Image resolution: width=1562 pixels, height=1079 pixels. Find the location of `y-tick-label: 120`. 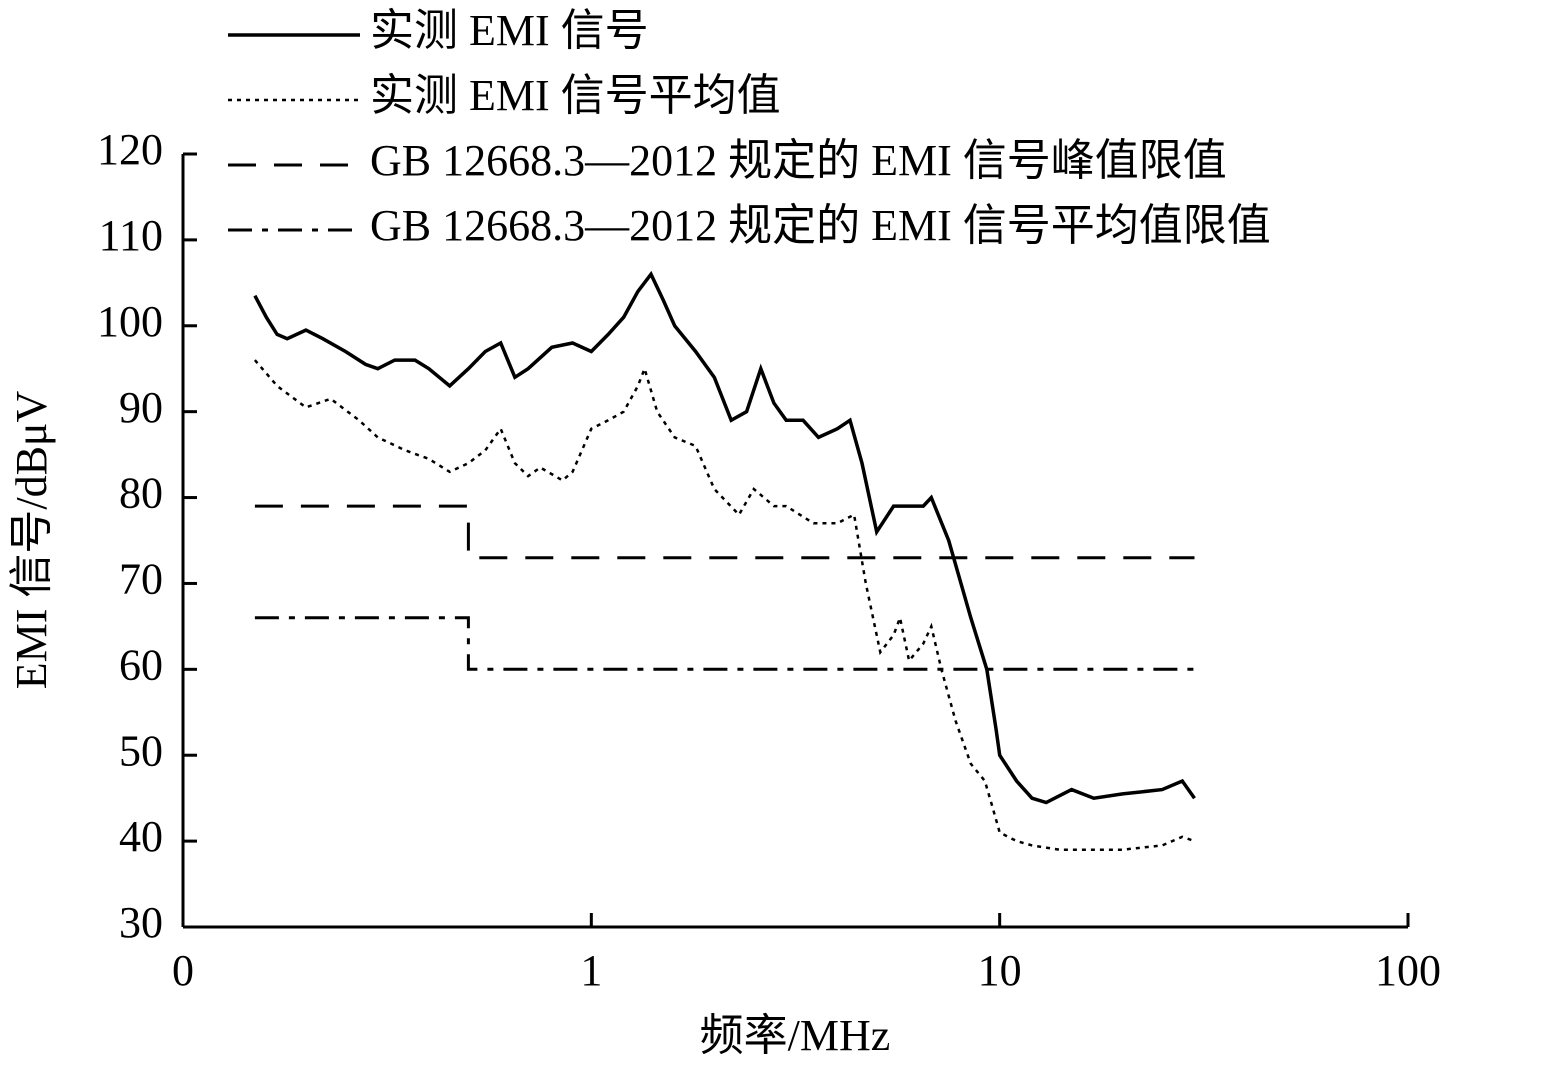

y-tick-label: 120 is located at coordinates (130, 149).